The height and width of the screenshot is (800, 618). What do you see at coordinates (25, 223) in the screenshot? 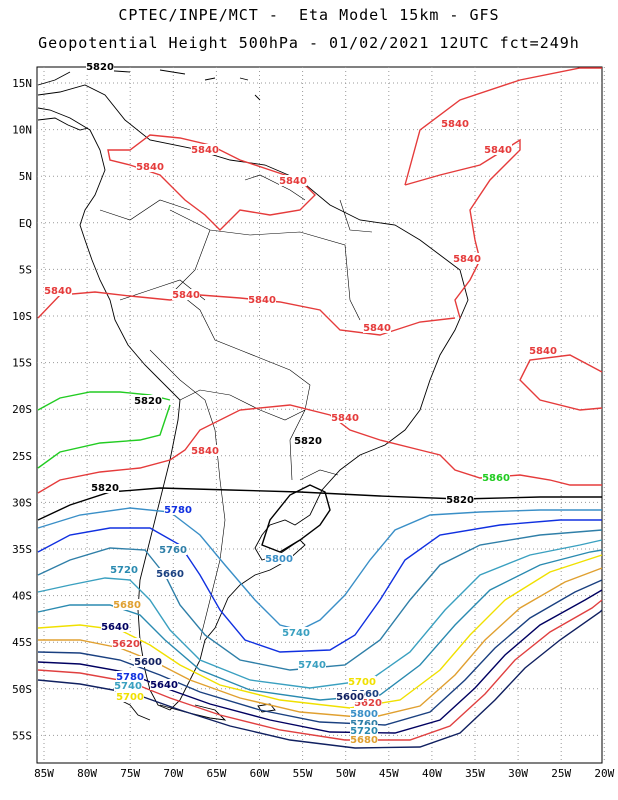
I see `lat-tick-label: EQ` at bounding box center [25, 223].